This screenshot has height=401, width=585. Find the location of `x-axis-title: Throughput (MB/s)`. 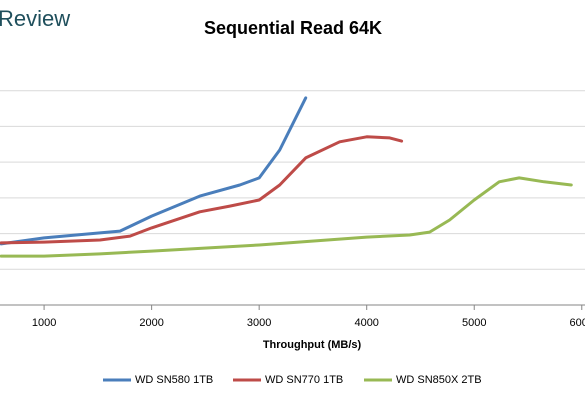

x-axis-title: Throughput (MB/s) is located at coordinates (312, 345).